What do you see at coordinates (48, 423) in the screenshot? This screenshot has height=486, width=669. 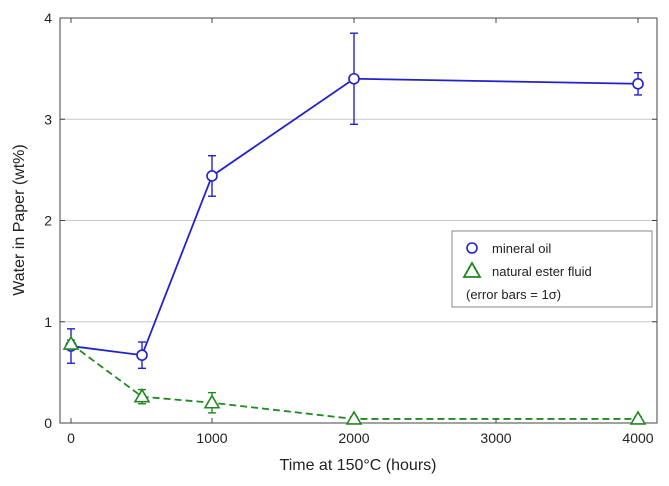 I see `y-tick-label: 0` at bounding box center [48, 423].